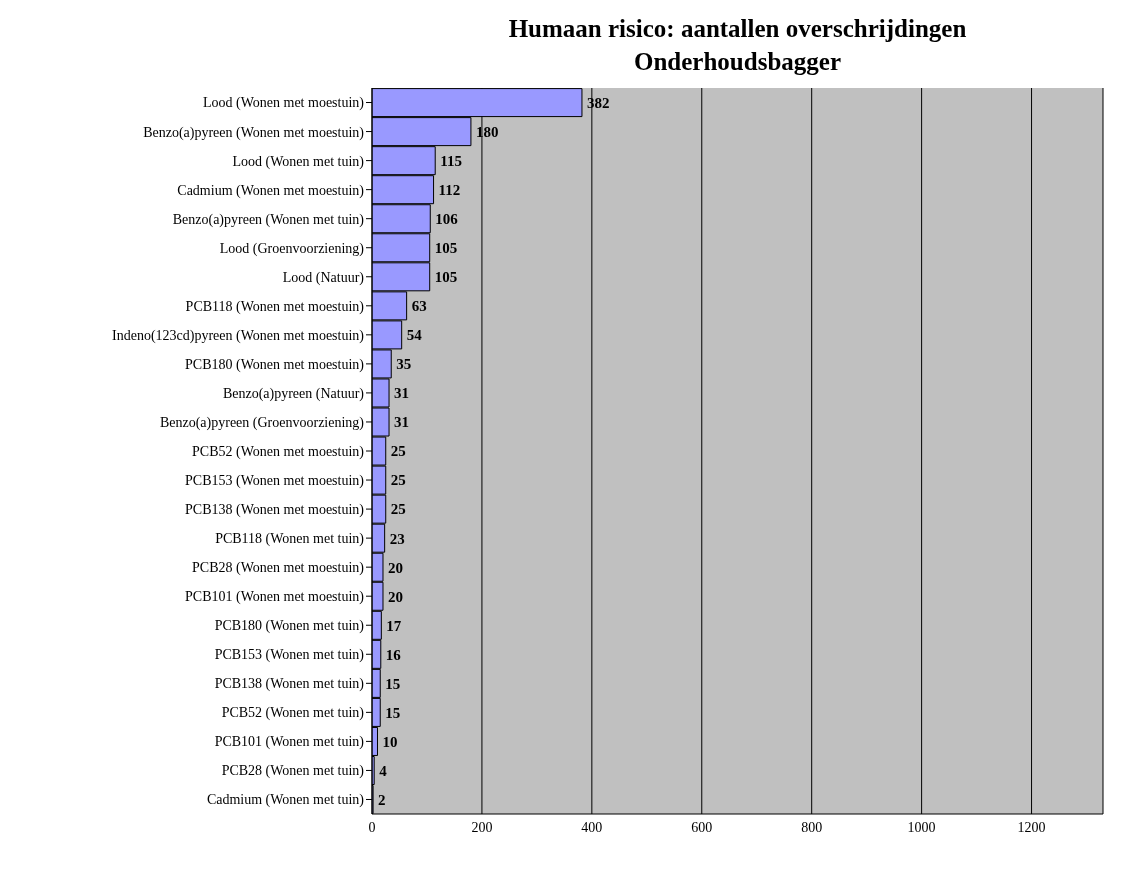  I want to click on y-tick-label: PCB138 (Wonen met moestuin), so click(275, 510).